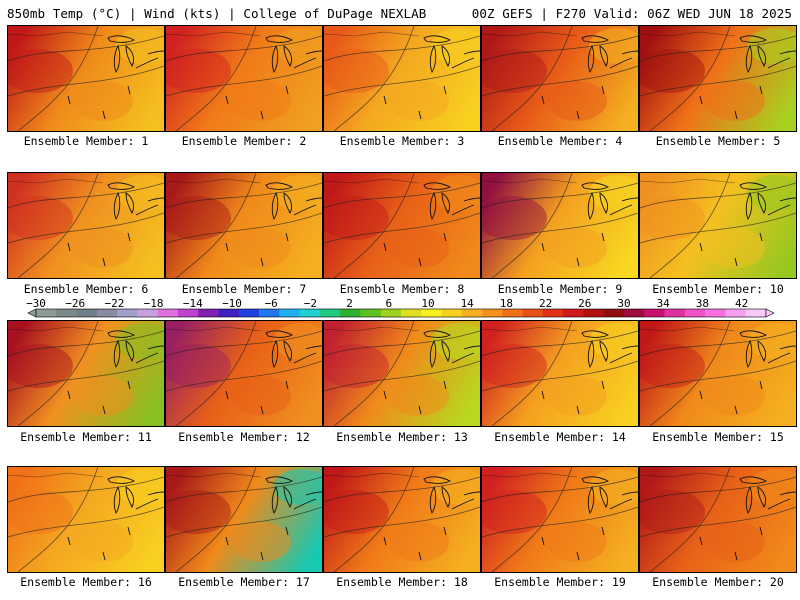  What do you see at coordinates (560, 141) in the screenshot?
I see `ensemble-member-label: Ensemble Member: 4` at bounding box center [560, 141].